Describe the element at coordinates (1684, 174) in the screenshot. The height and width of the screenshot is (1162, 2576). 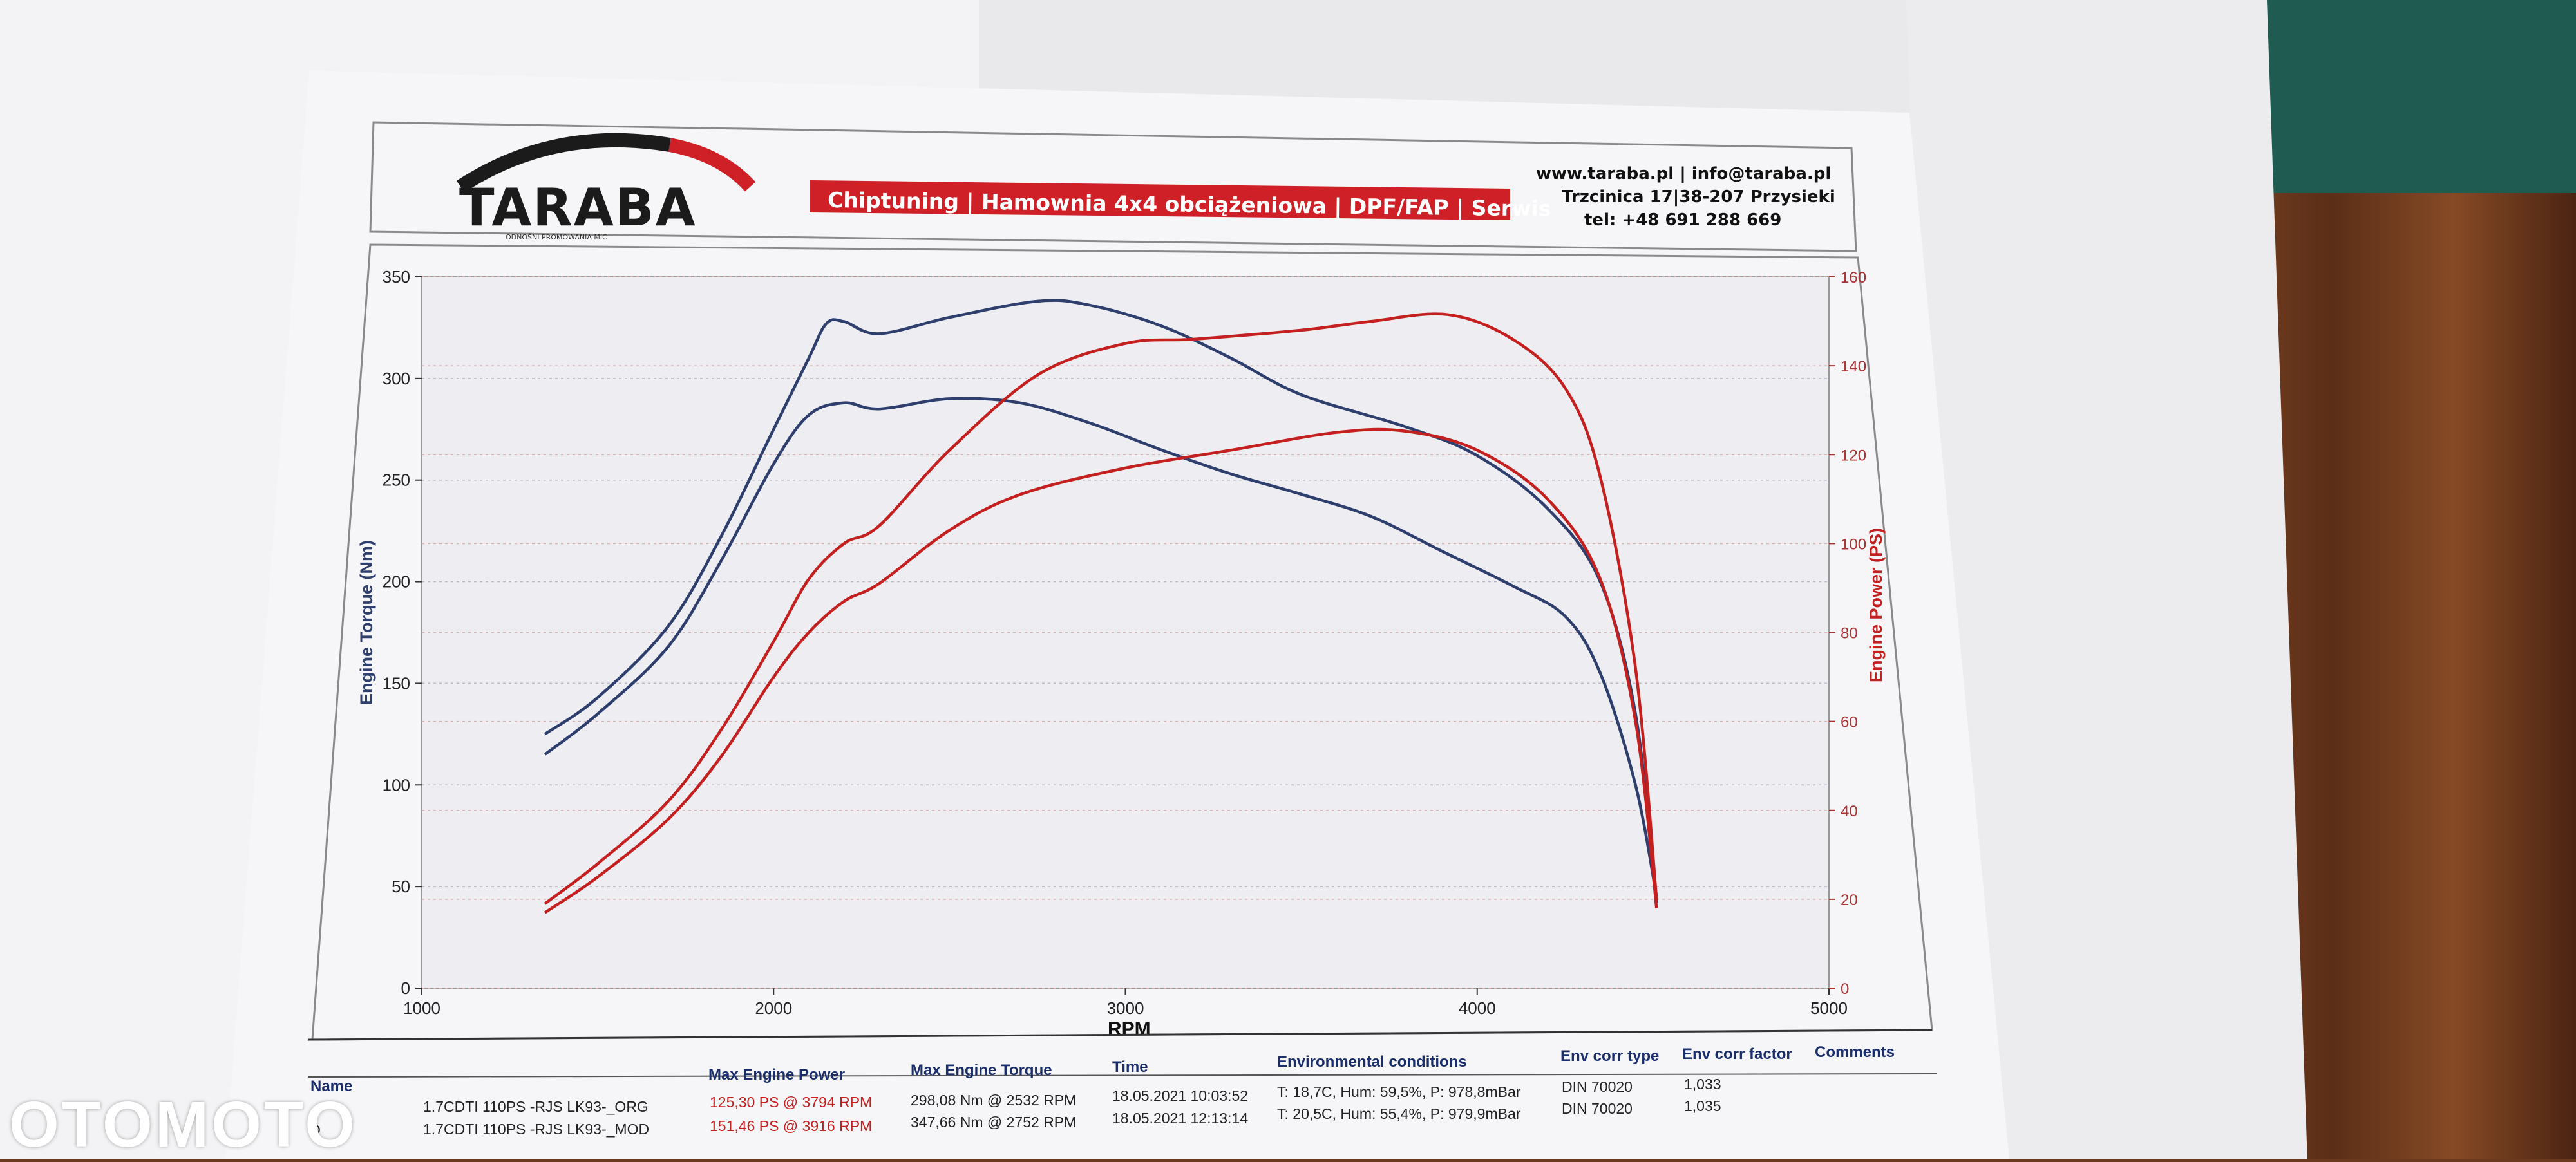
I see `contact-web: www.taraba.pl | info@taraba.pl` at that location.